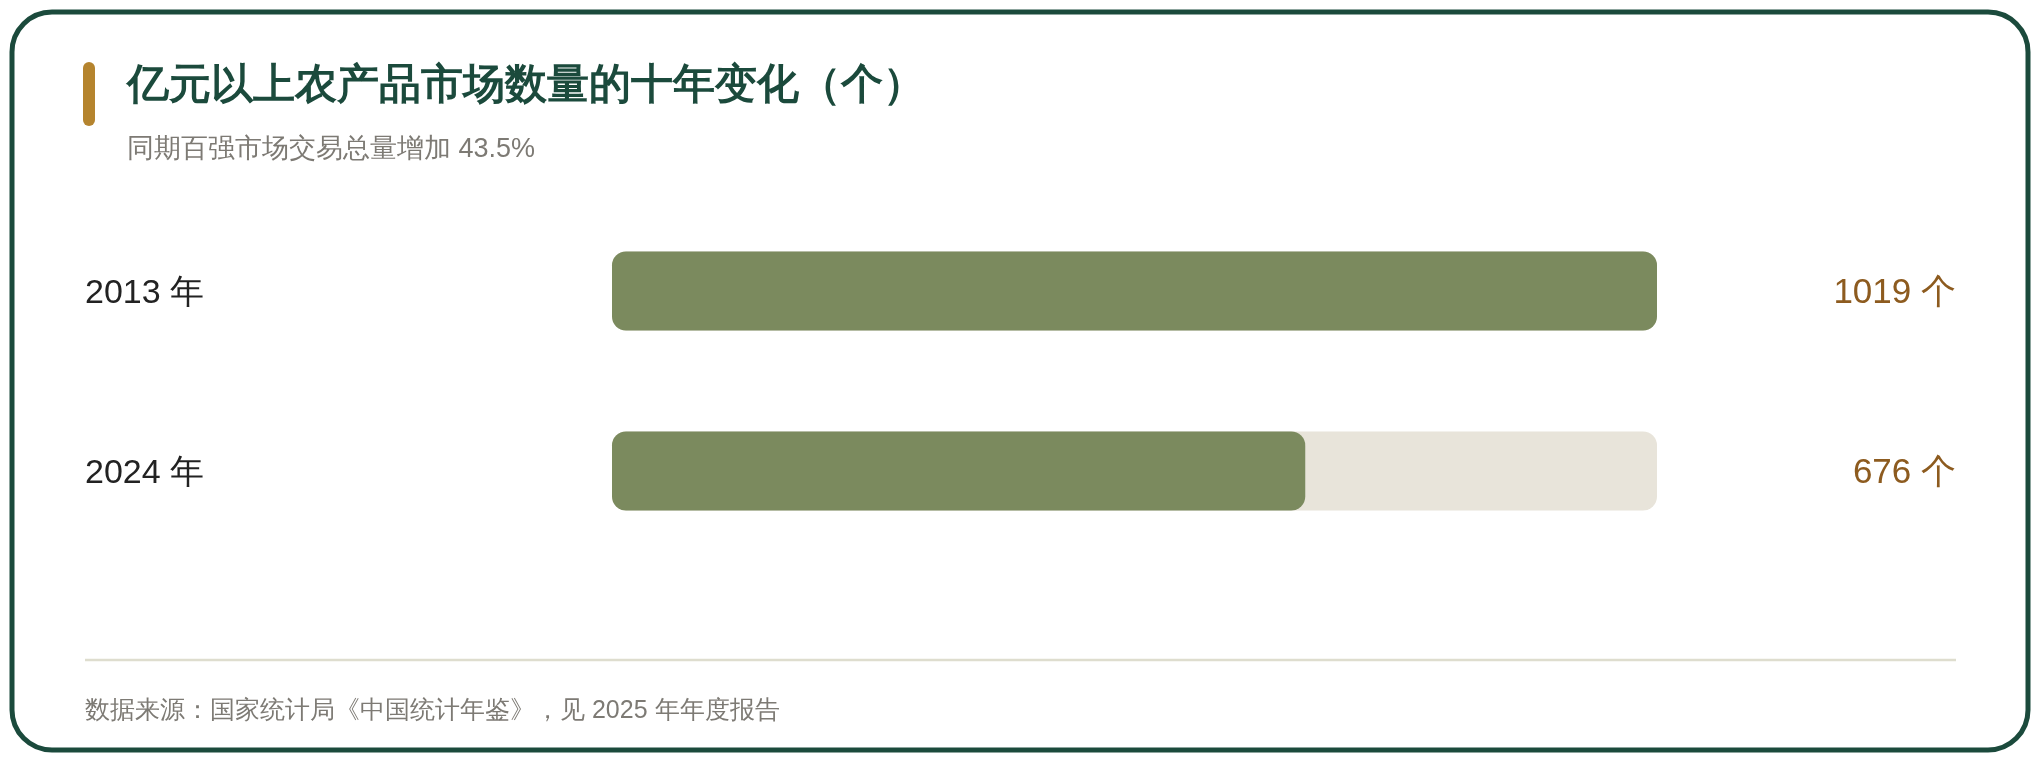  What do you see at coordinates (1894, 290) in the screenshot?
I see `data-label: 1019 个` at bounding box center [1894, 290].